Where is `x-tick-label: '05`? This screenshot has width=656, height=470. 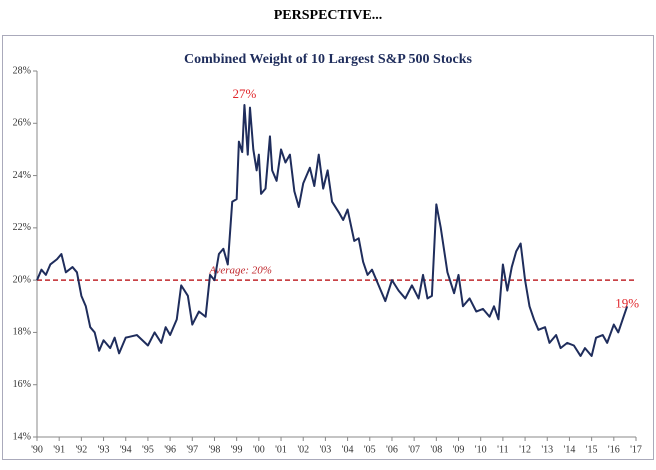 x-tick-label: '05 is located at coordinates (370, 449).